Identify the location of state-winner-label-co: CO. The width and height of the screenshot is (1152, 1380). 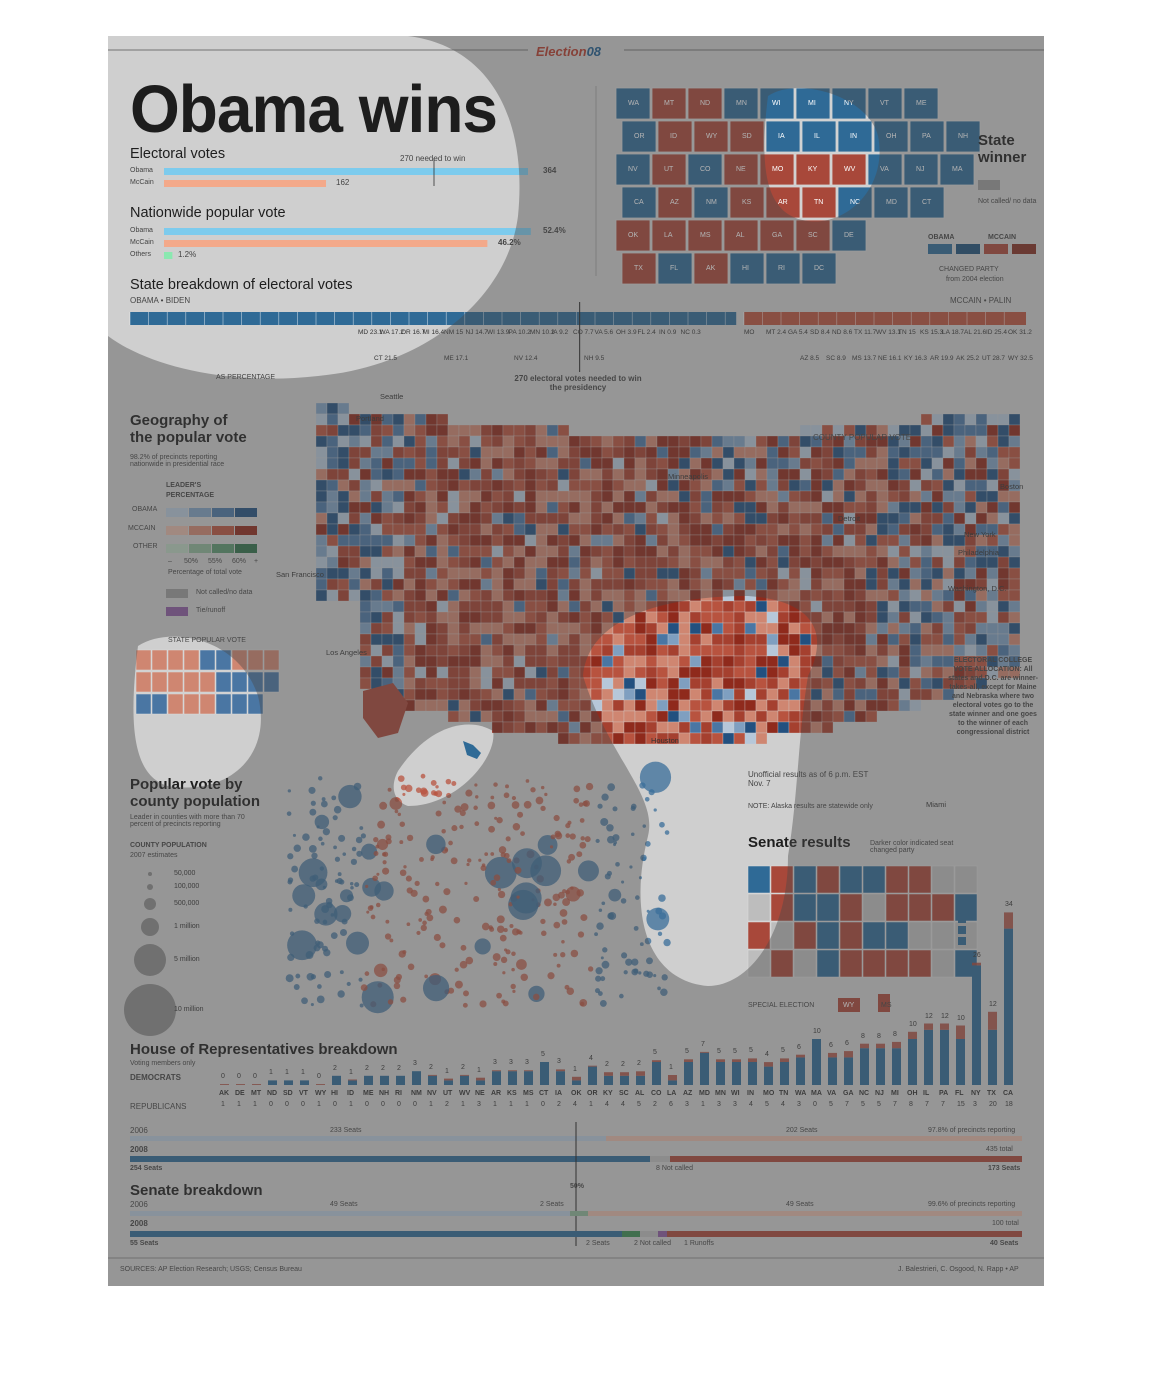
(705, 169).